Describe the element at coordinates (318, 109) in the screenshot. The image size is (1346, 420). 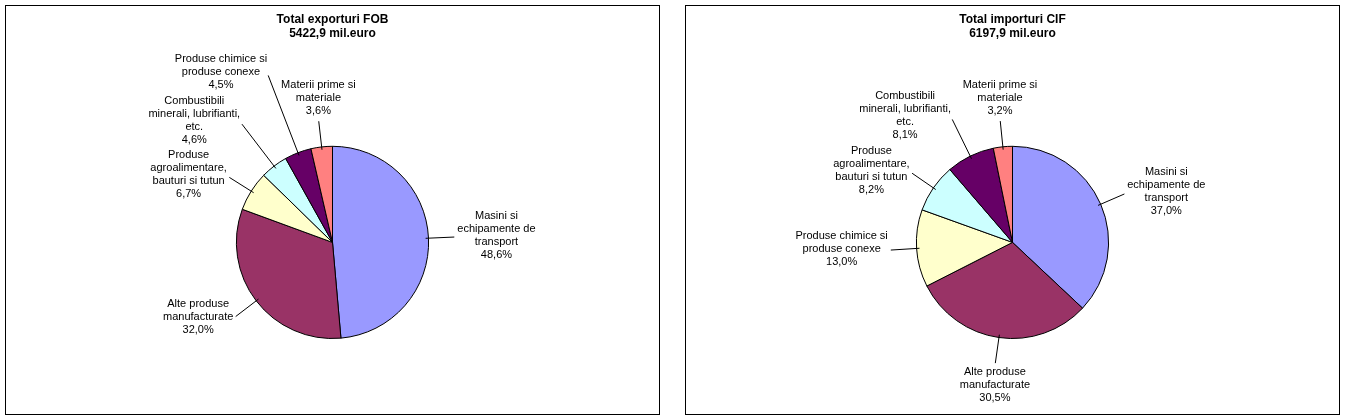
I see `data-label: 3,6%` at that location.